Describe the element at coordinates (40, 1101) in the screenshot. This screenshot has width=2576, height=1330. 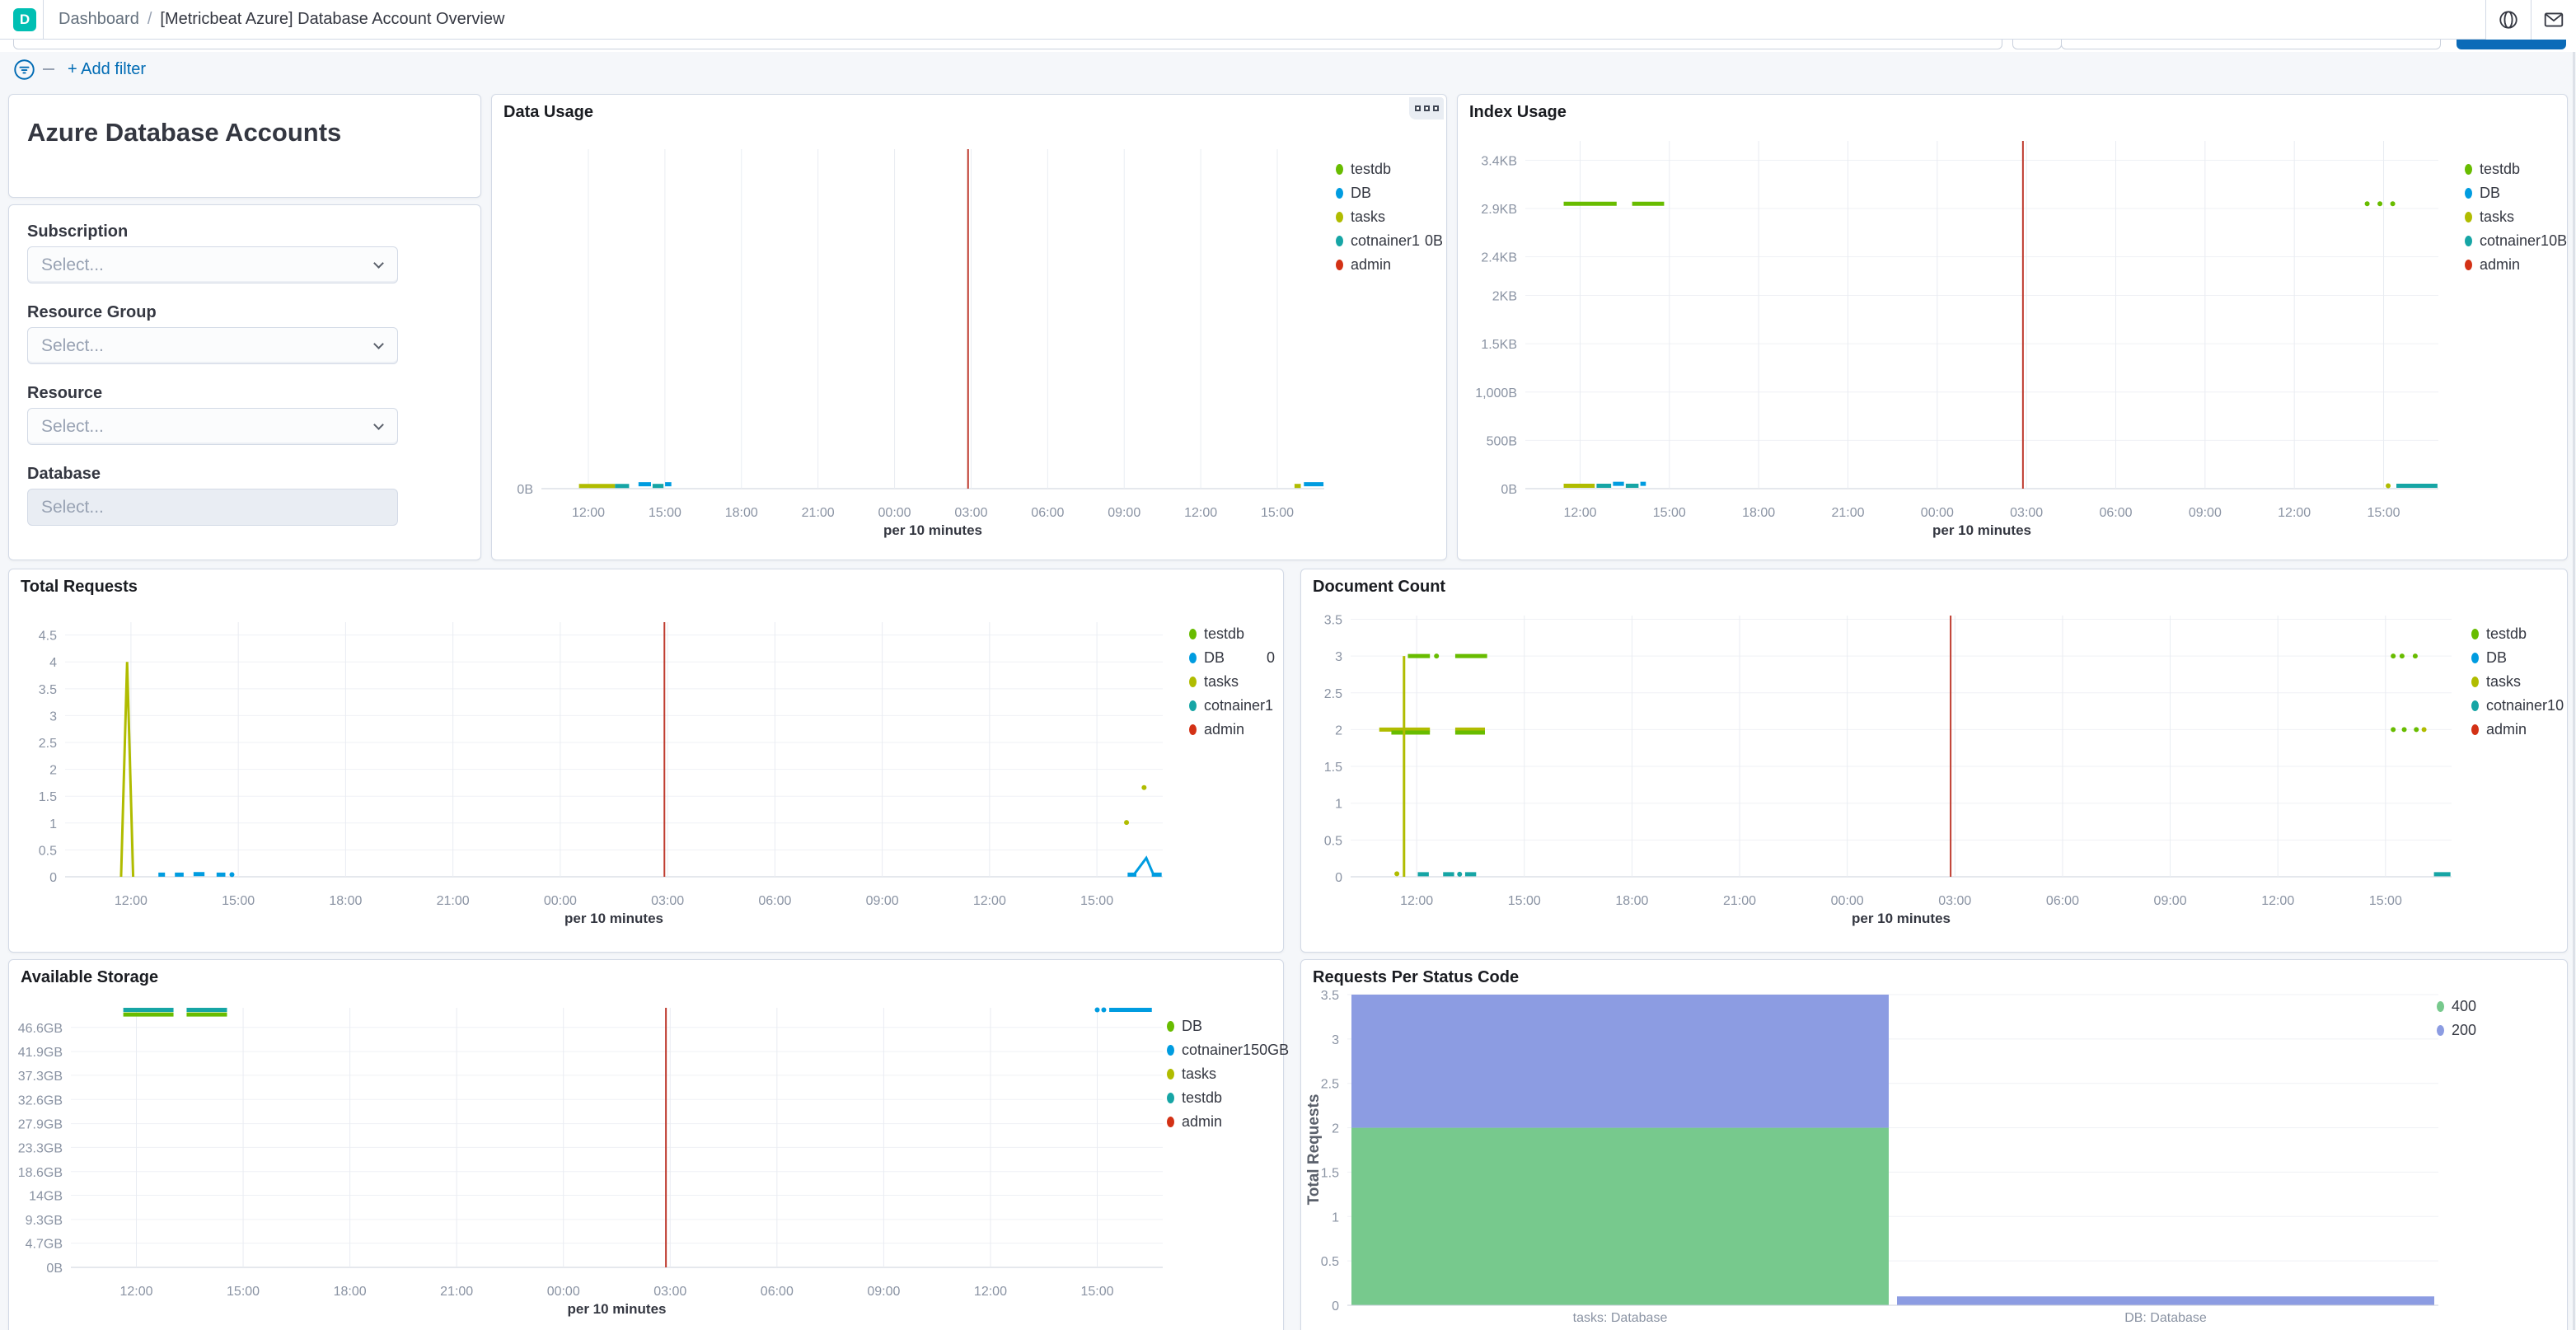
I see `svg-text: 32.6GB` at that location.